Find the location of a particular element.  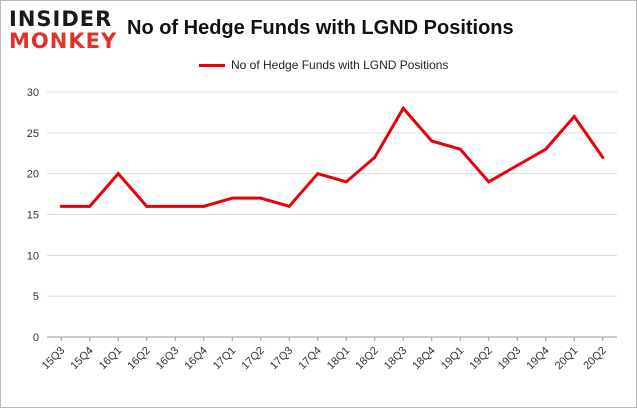

chart-title: No of Hedge Funds with LGND Positions is located at coordinates (320, 28).